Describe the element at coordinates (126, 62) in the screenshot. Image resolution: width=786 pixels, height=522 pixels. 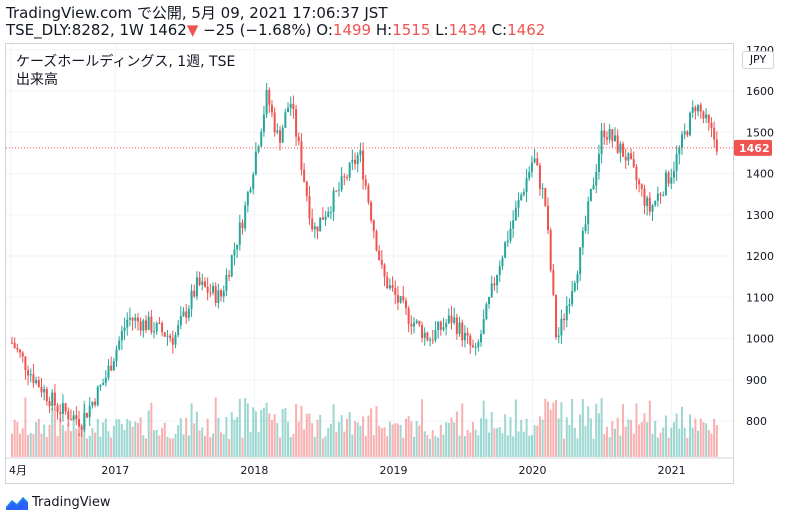
I see `pane-title: ケーズホールディングス, 1週, TSE` at that location.